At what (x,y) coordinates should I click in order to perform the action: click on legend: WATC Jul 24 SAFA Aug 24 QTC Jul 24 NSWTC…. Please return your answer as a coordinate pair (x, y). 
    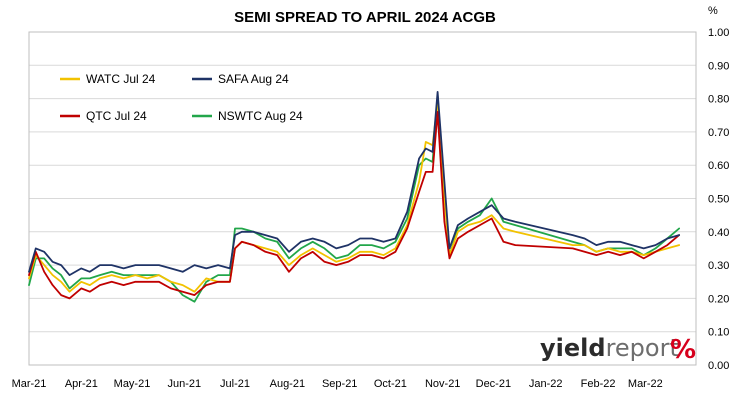
    Looking at the image, I should click on (181, 97).